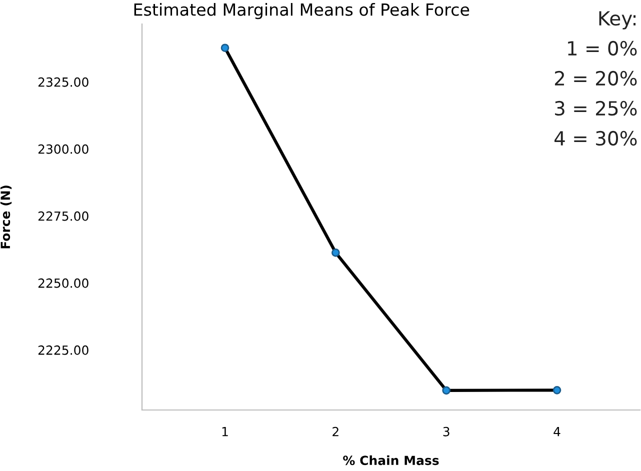 The height and width of the screenshot is (471, 641). What do you see at coordinates (557, 431) in the screenshot?
I see `x-tick-label: 4` at bounding box center [557, 431].